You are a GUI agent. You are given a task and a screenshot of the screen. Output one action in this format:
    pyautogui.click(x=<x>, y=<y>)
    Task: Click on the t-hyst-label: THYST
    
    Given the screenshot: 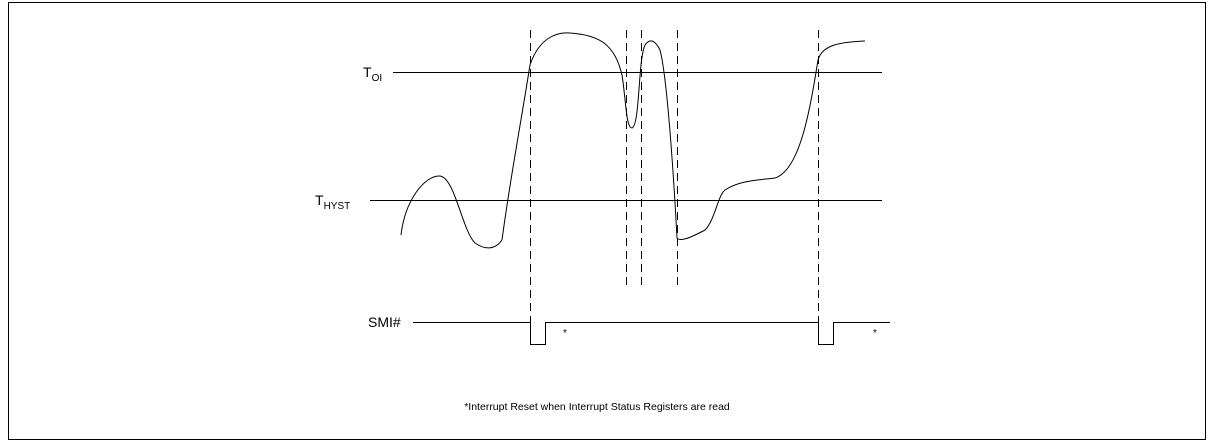 What is the action you would take?
    pyautogui.click(x=332, y=202)
    